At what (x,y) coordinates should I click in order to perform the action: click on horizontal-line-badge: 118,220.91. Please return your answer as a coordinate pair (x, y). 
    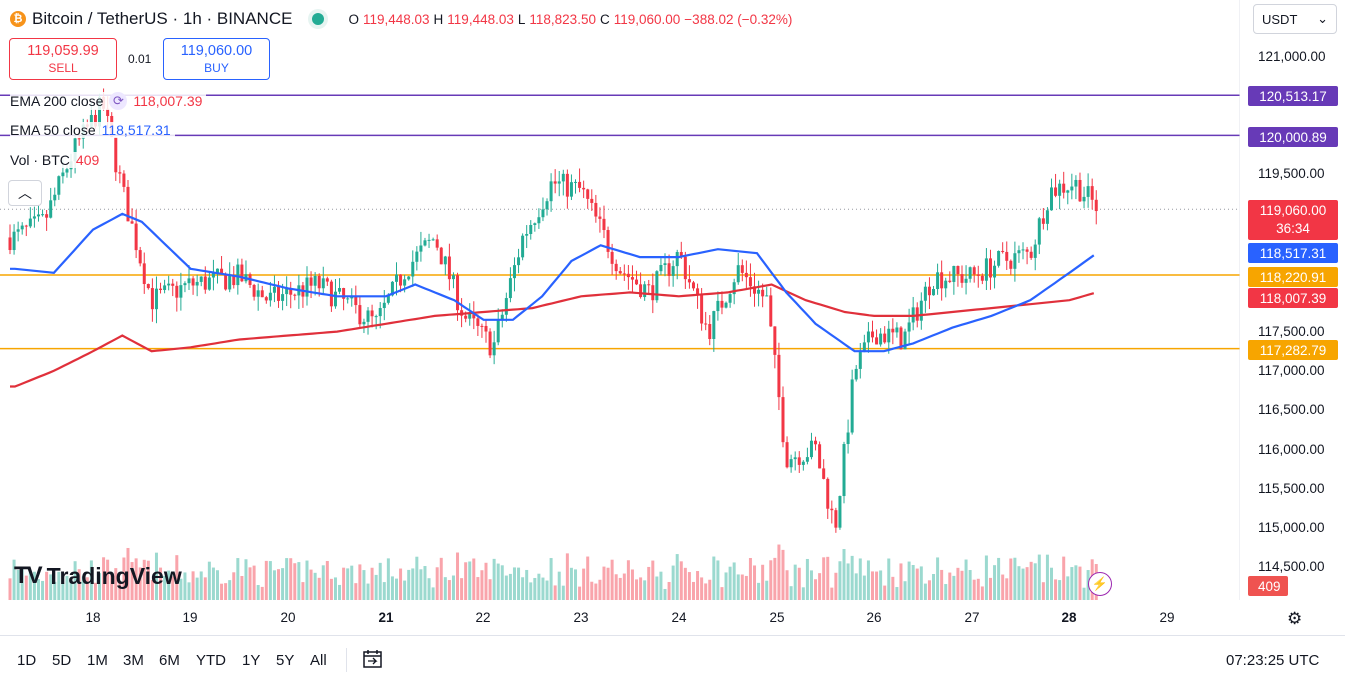
    Looking at the image, I should click on (1293, 277).